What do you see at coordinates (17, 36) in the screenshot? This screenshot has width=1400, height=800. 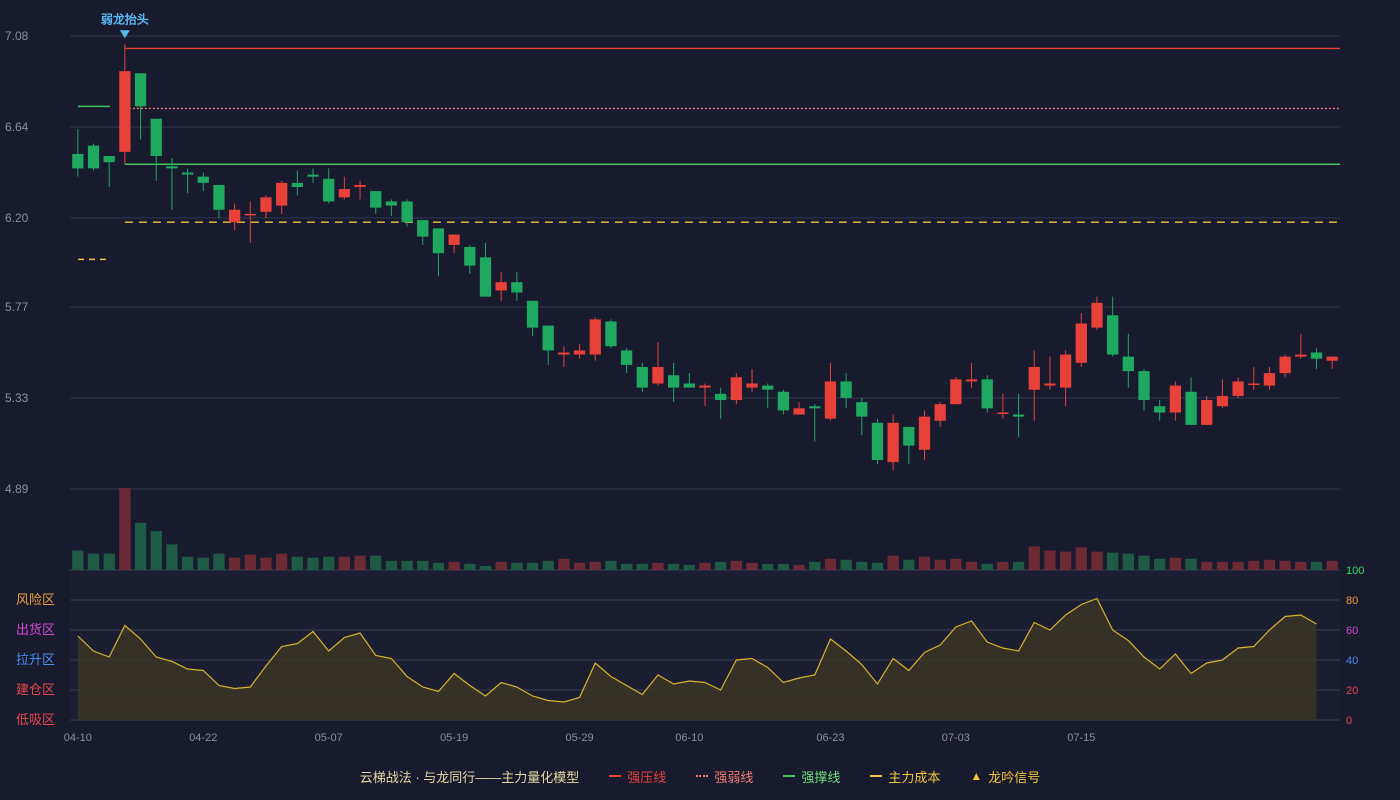 I see `price-tick-label: 7.08` at bounding box center [17, 36].